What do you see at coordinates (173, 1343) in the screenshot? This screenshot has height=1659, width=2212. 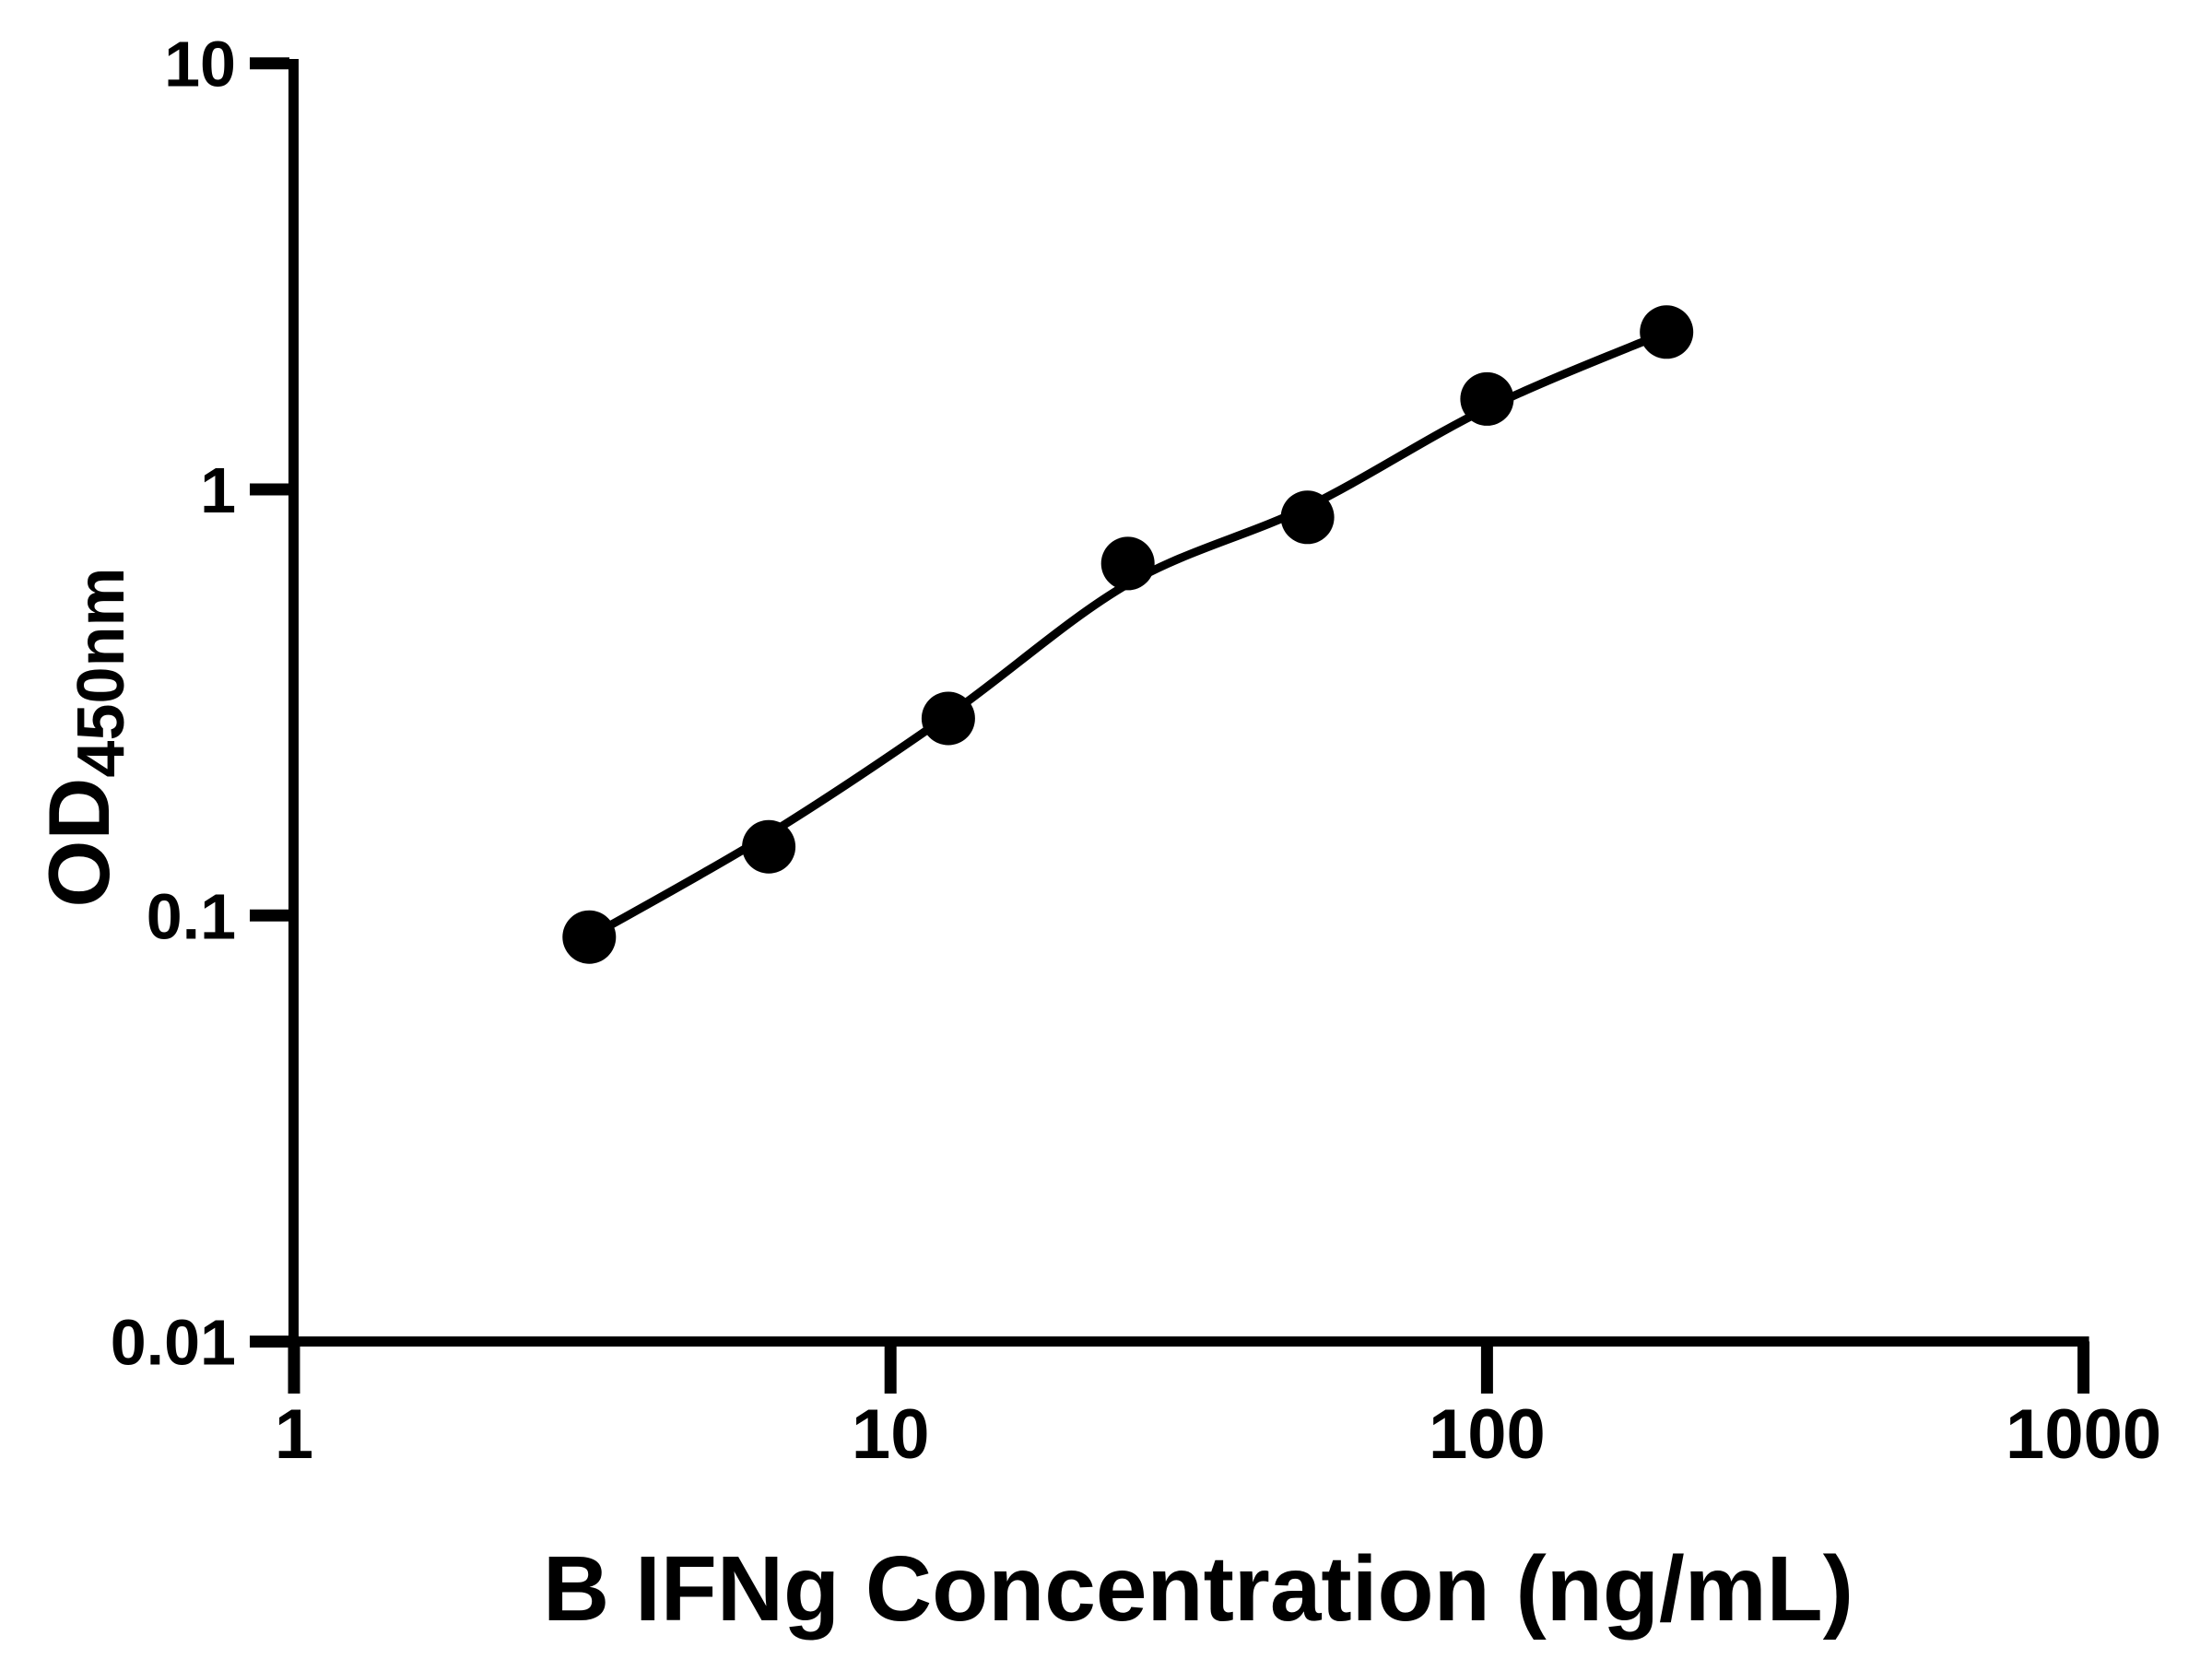 I see `y-tick-label: 0.01` at bounding box center [173, 1343].